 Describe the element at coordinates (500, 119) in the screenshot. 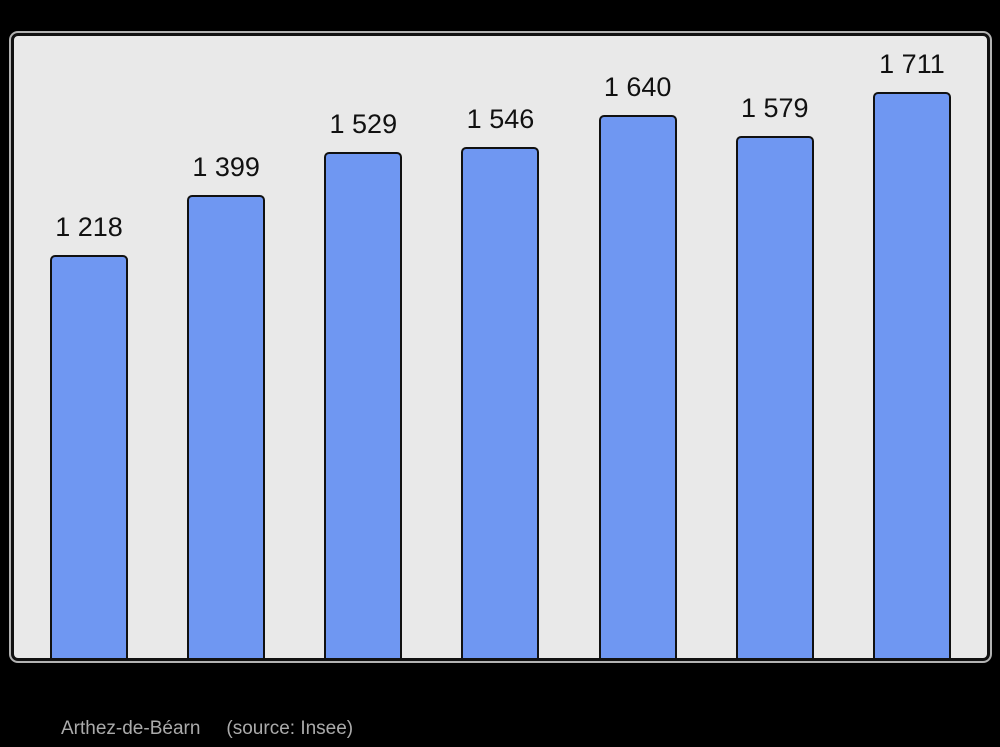

I see `bar-value-label: 1 546` at that location.